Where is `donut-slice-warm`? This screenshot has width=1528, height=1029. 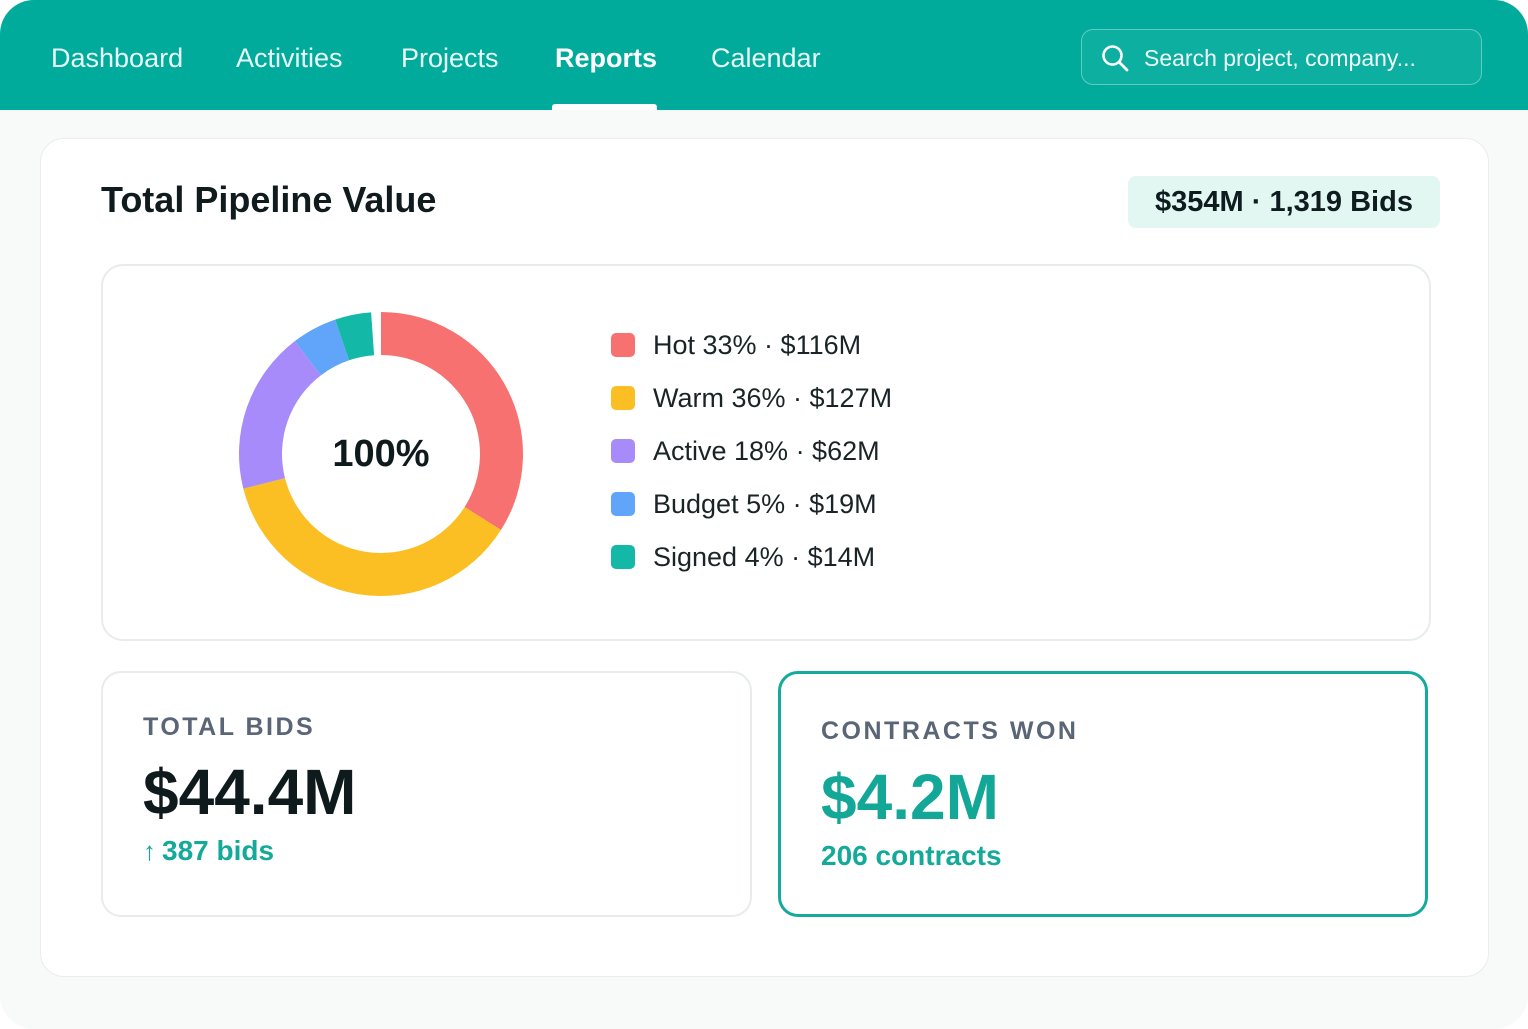
donut-slice-warm is located at coordinates (372, 537).